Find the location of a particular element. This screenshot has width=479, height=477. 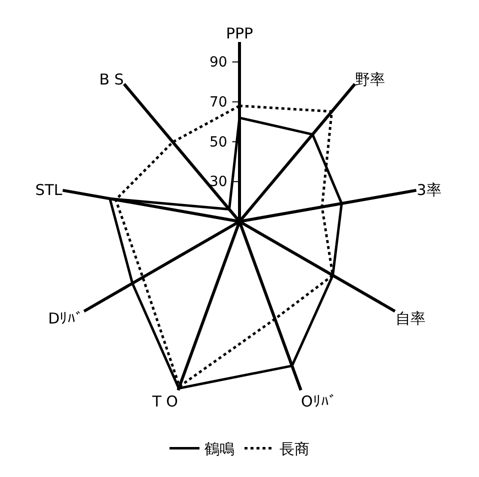

y-tick-label: 50 is located at coordinates (219, 142).